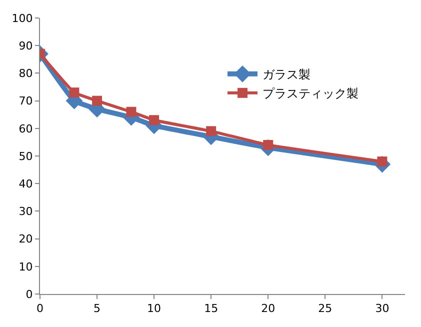 Image resolution: width=421 pixels, height=327 pixels. Describe the element at coordinates (25, 239) in the screenshot. I see `y-tick-label: 20` at that location.